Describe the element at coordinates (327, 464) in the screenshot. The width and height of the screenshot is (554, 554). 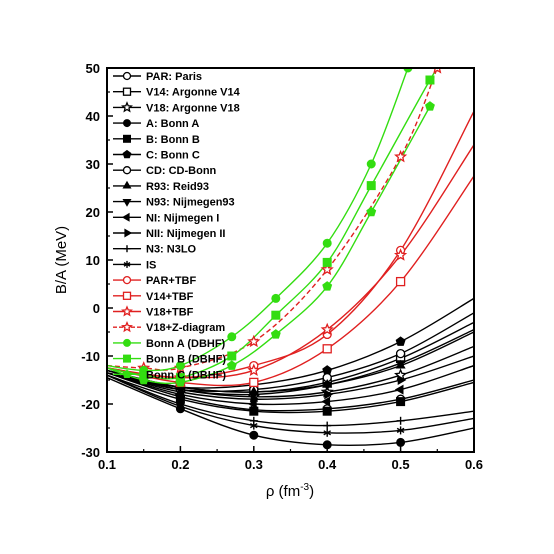
I see `x-tick-label: 0.4` at that location.